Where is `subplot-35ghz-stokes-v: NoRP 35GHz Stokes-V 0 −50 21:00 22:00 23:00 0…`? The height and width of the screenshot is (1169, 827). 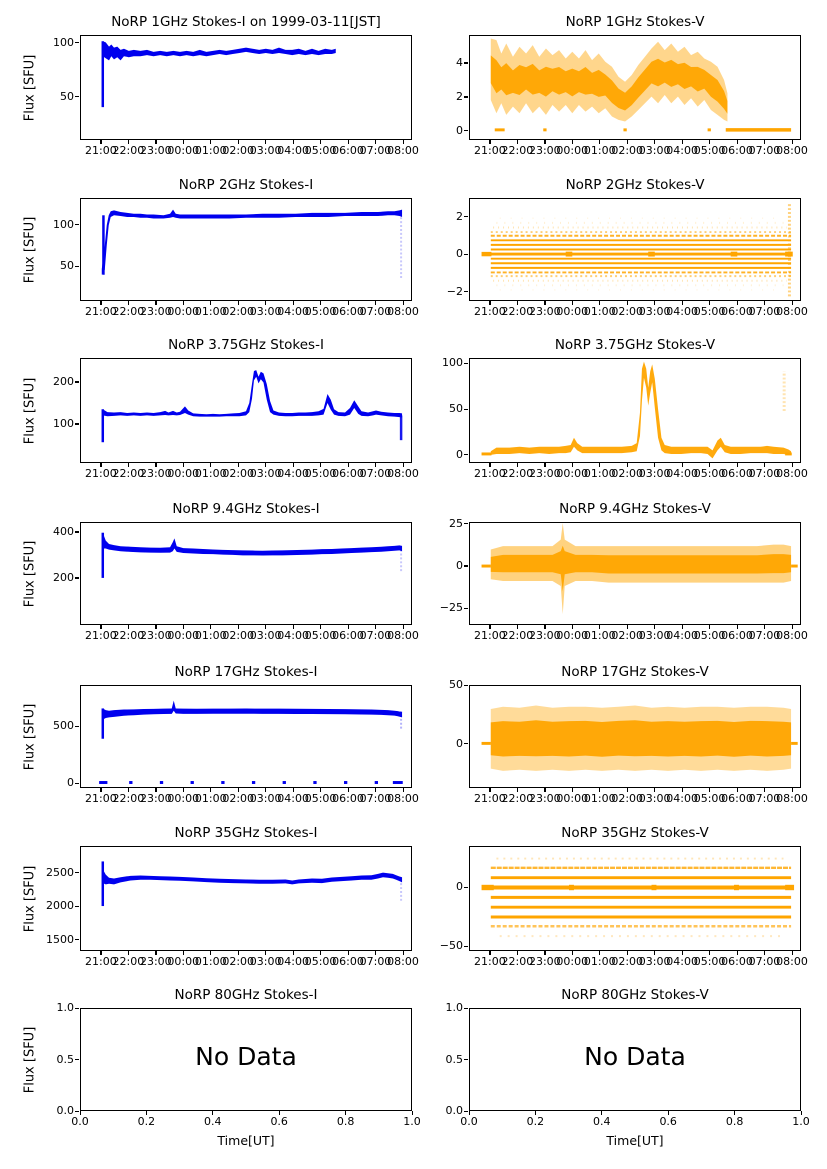 subplot-35ghz-stokes-v: NoRP 35GHz Stokes-V 0 −50 21:00 22:00 23:00 0… is located at coordinates (620, 907).